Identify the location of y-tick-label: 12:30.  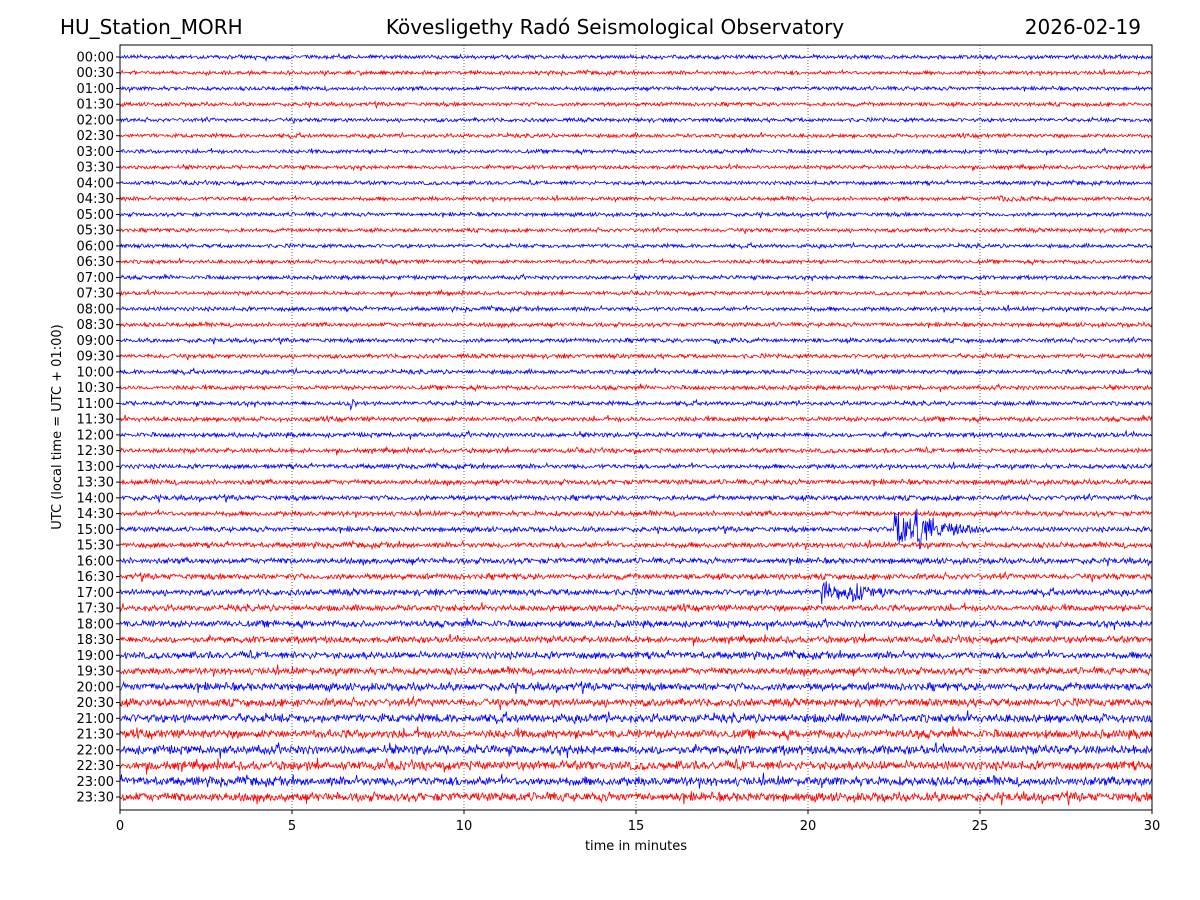
(95, 451).